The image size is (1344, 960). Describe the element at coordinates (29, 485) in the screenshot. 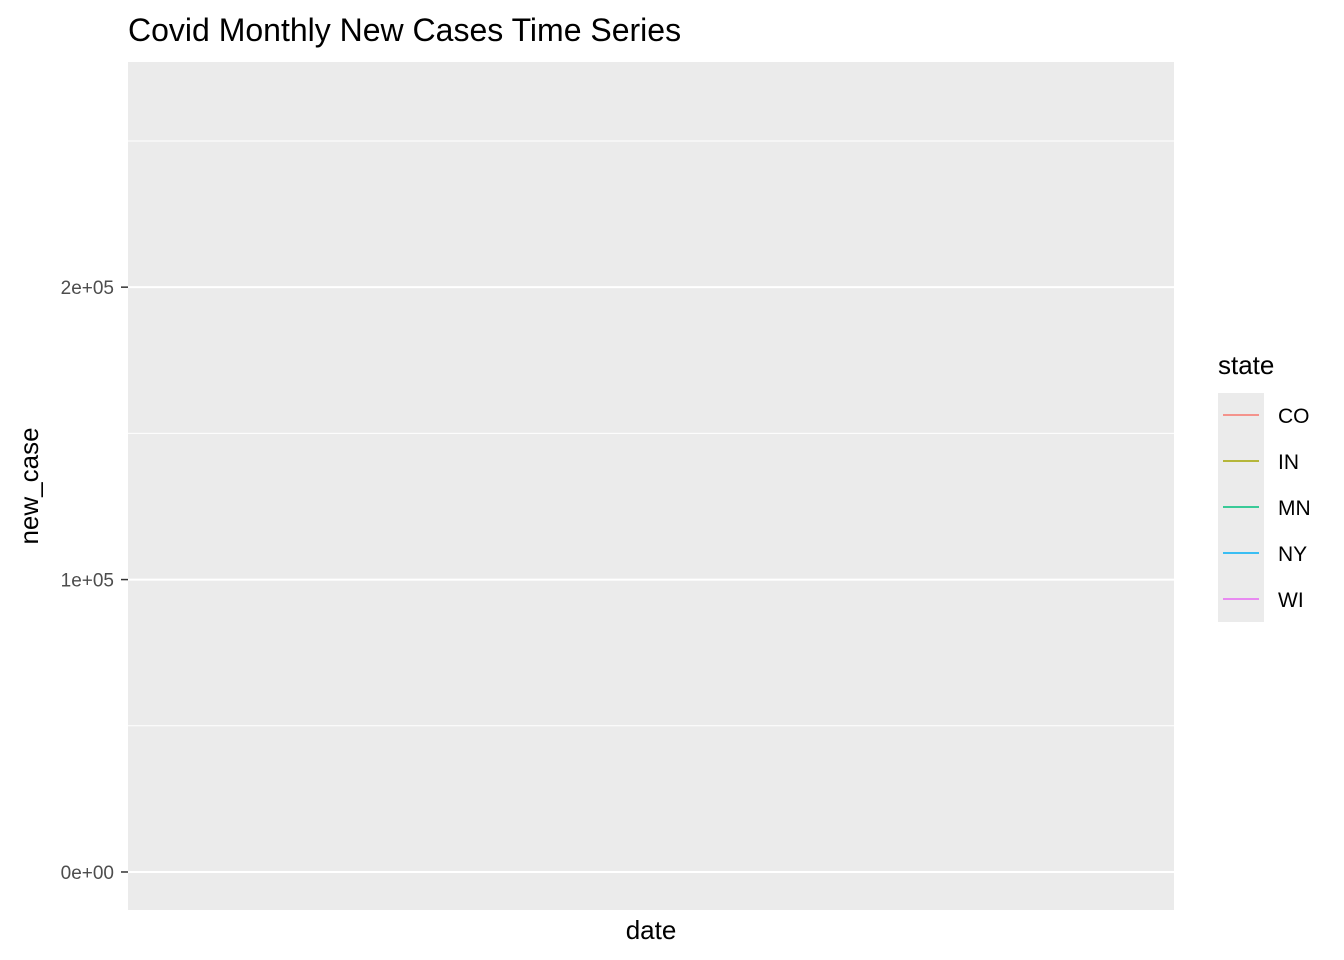

I see `y-axis-title: new_case` at that location.